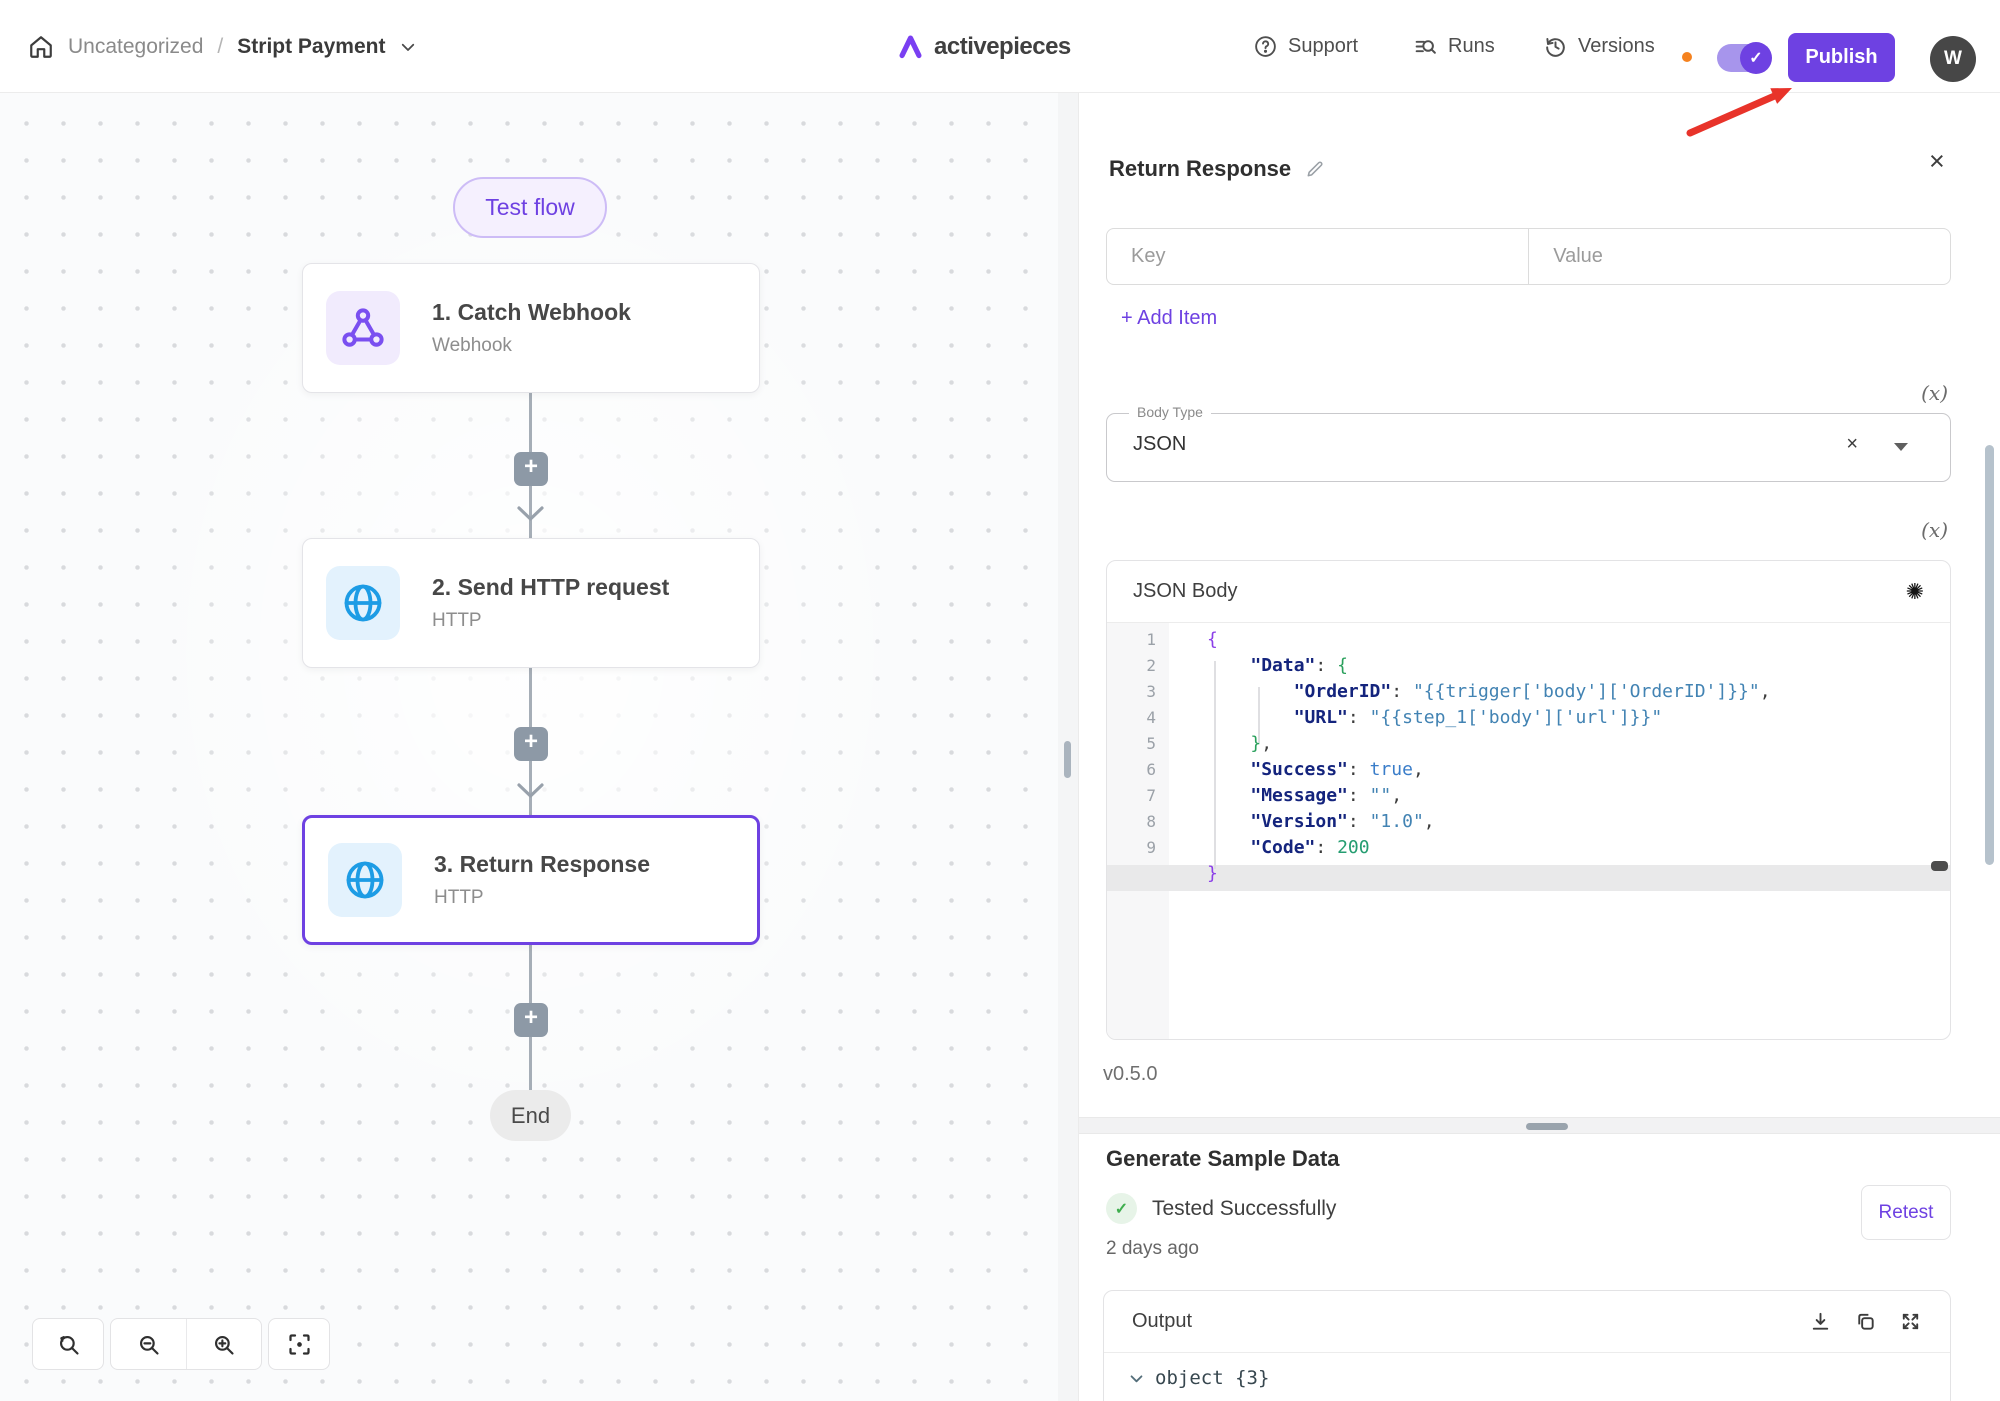  Describe the element at coordinates (1478, 717) in the screenshot. I see `code-line: "URL": "{{step_1['body']['url']}}"` at that location.